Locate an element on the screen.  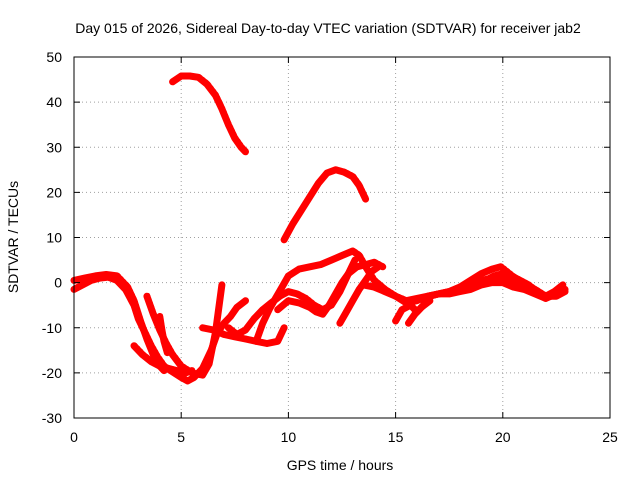
x-tick-label: 15 is located at coordinates (396, 437).